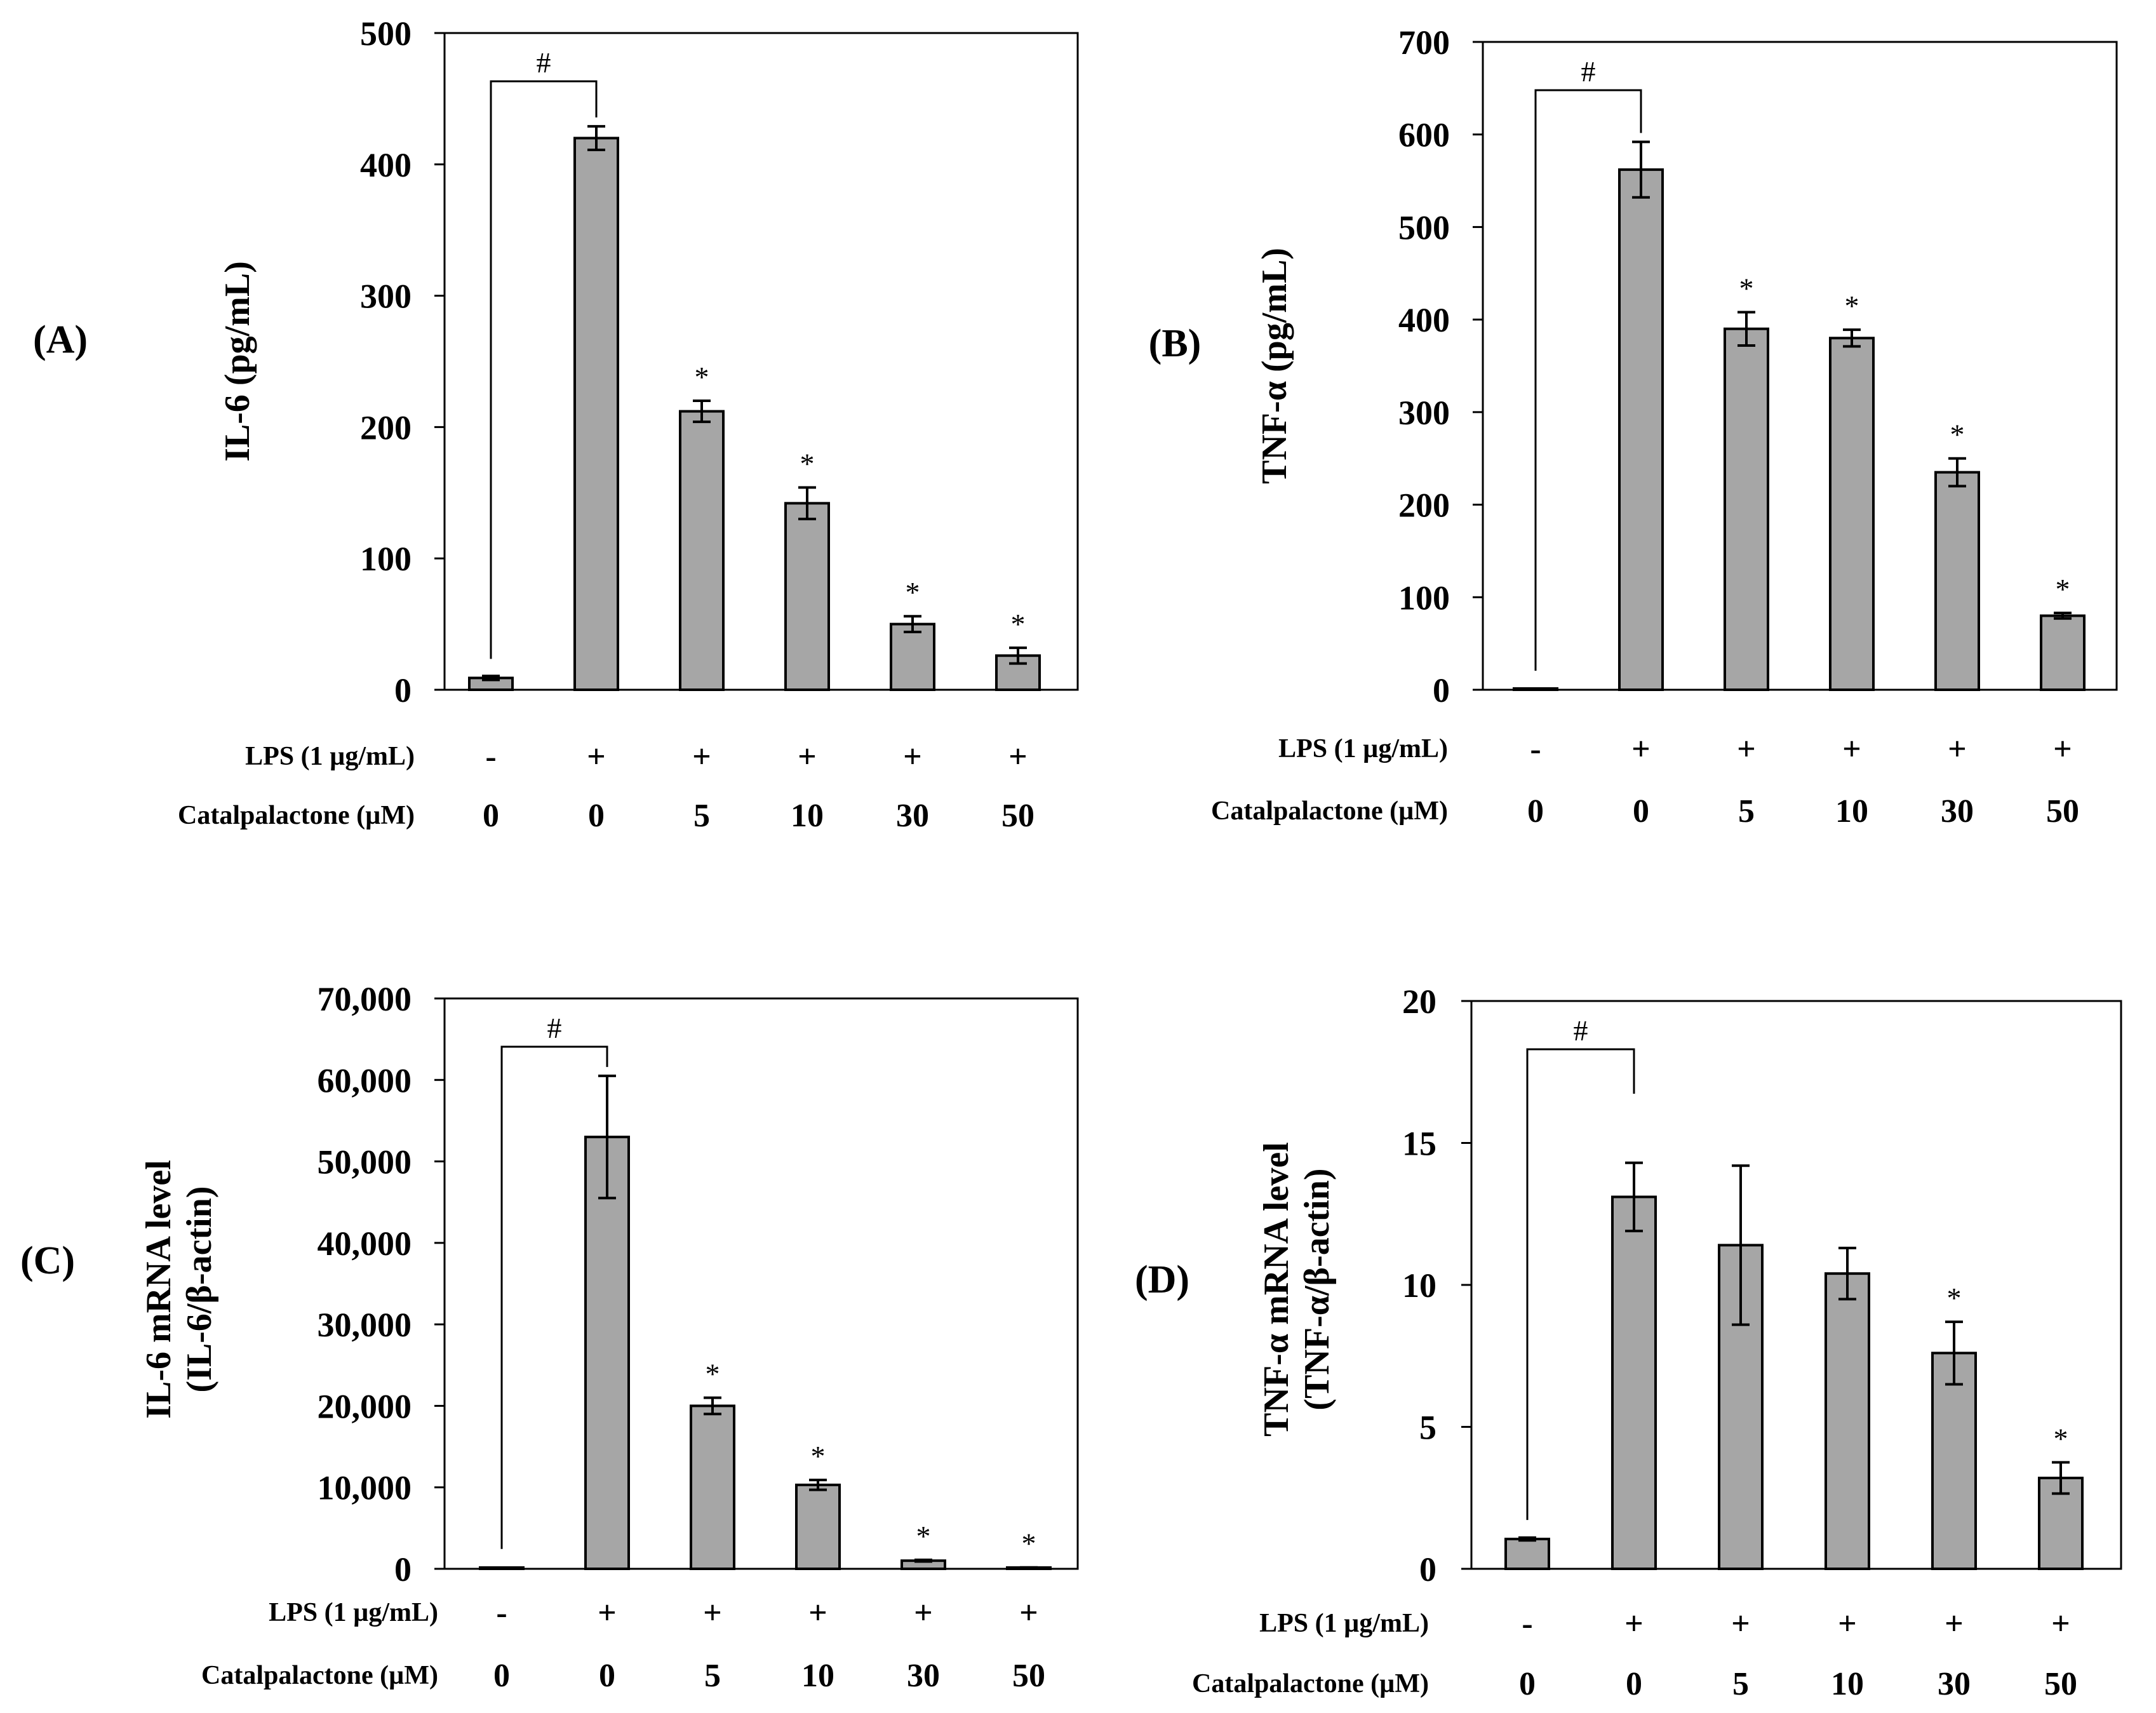 The width and height of the screenshot is (2156, 1713). What do you see at coordinates (1419, 1285) in the screenshot?
I see `y-tick-label: 10` at bounding box center [1419, 1285].